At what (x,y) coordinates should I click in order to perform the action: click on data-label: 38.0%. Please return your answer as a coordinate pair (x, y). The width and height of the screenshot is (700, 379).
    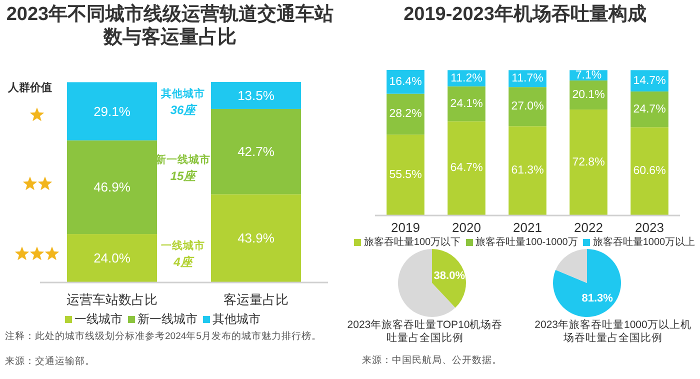
    Looking at the image, I should click on (450, 276).